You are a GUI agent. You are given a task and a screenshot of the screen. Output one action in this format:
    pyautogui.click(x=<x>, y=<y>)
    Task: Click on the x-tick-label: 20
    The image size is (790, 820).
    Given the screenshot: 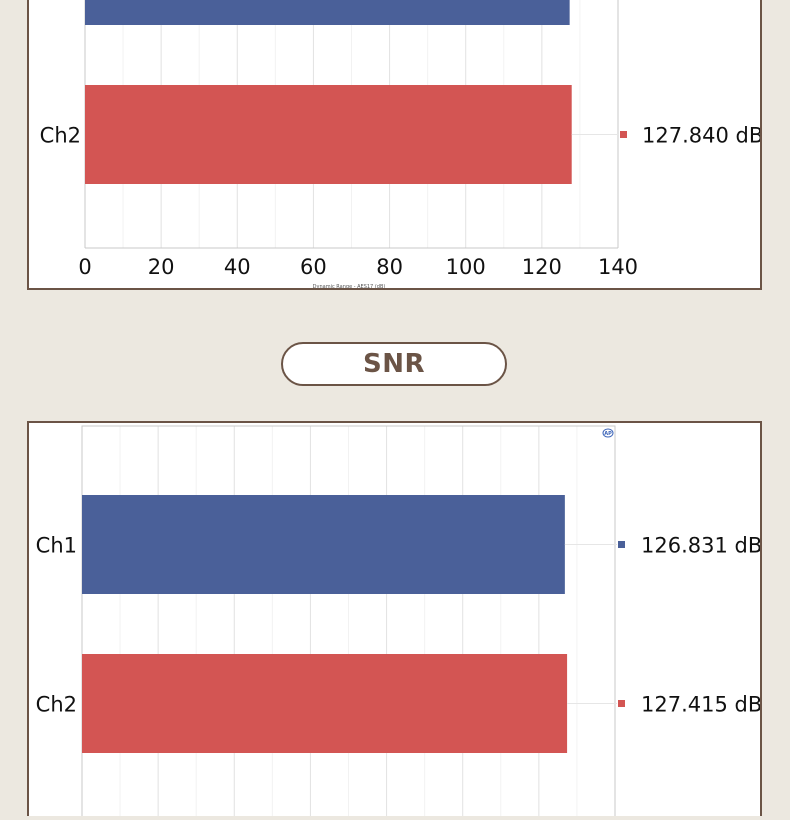 What is the action you would take?
    pyautogui.click(x=161, y=267)
    